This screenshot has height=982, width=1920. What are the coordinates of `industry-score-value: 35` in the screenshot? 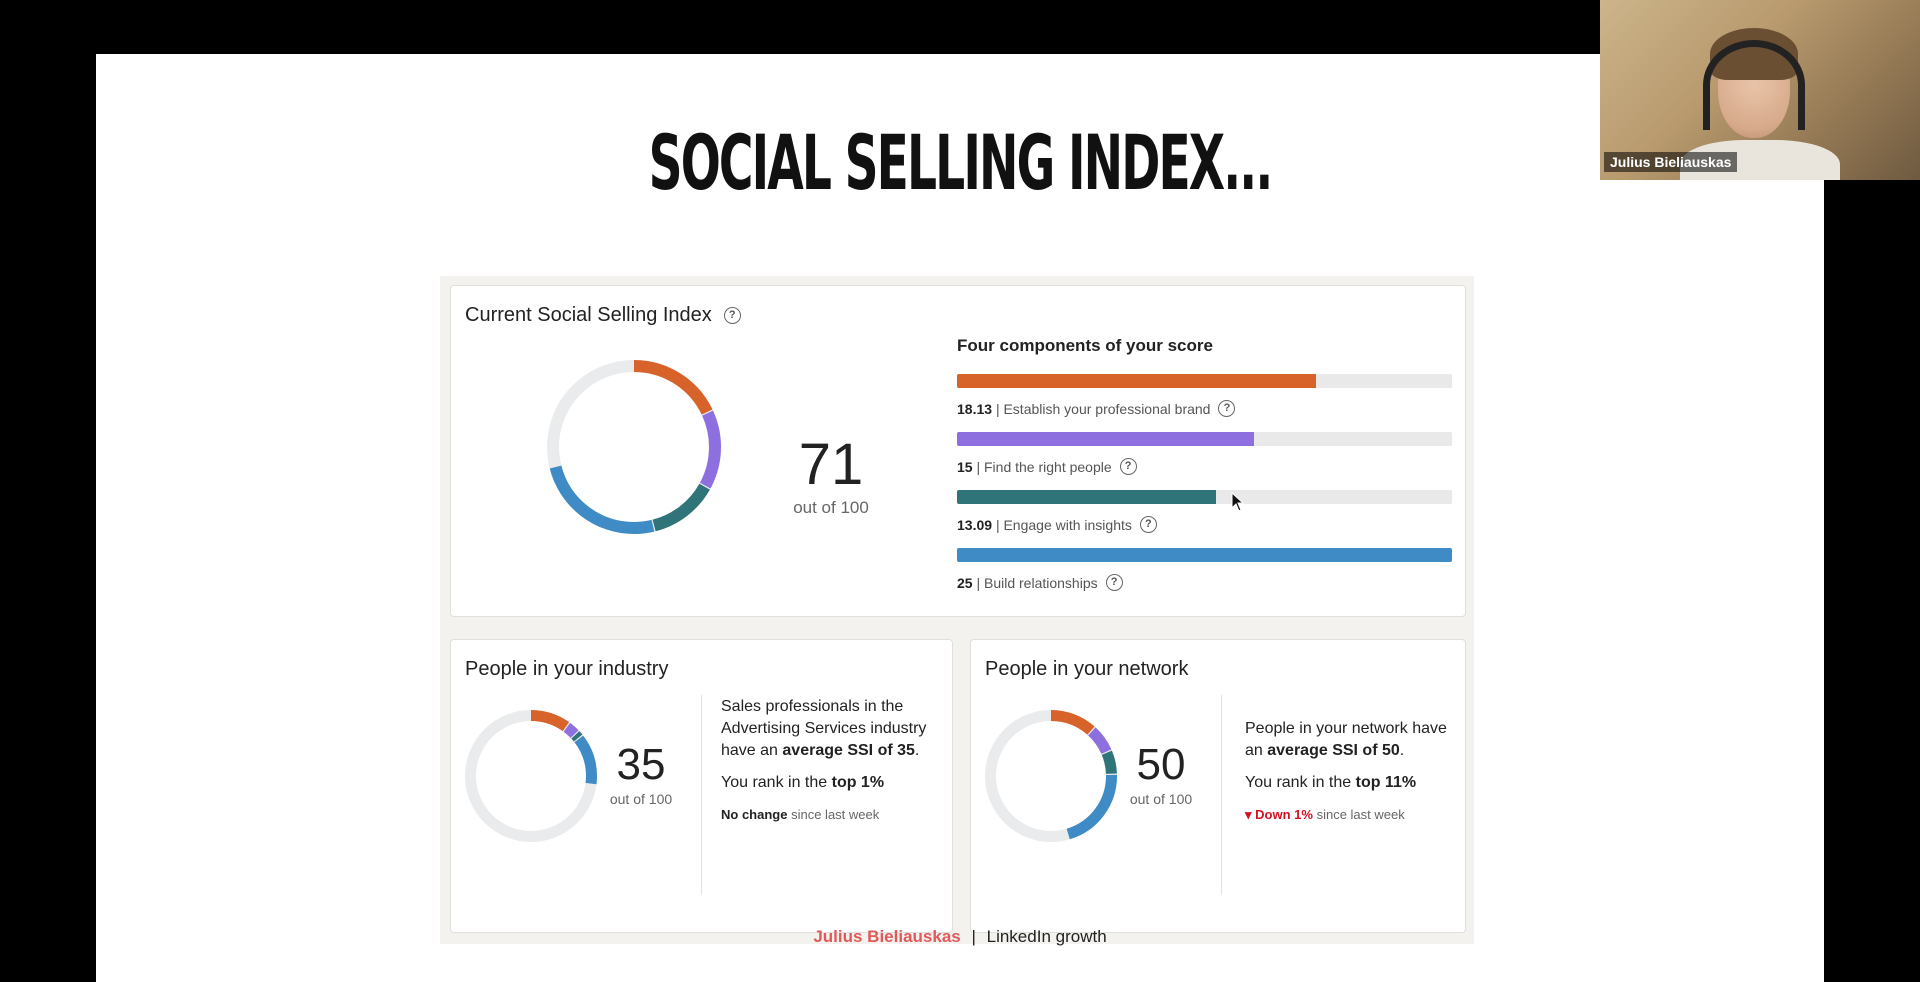 It's located at (641, 764).